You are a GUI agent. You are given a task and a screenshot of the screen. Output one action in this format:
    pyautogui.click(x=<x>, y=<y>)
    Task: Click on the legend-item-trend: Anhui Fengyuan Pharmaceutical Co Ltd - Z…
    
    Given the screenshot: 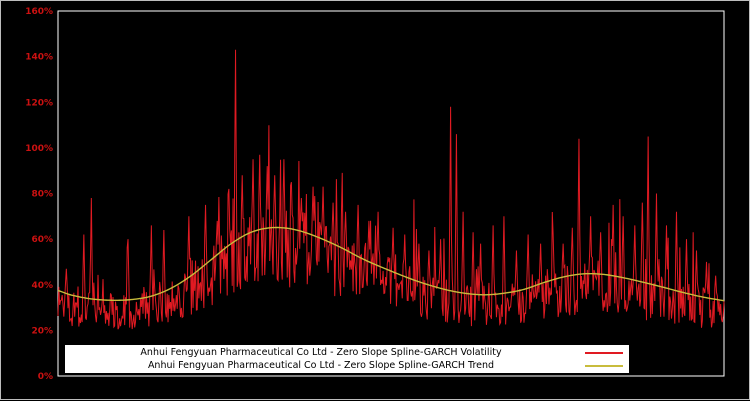 What is the action you would take?
    pyautogui.click(x=347, y=365)
    